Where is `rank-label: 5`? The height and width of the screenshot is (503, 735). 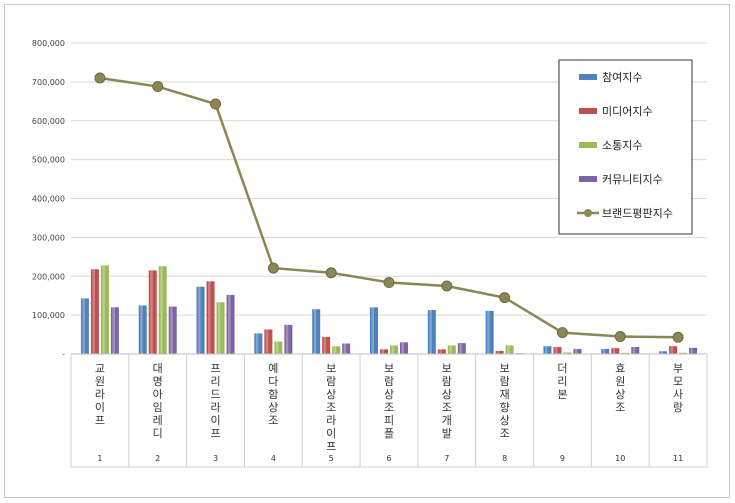 rank-label: 5 is located at coordinates (331, 458).